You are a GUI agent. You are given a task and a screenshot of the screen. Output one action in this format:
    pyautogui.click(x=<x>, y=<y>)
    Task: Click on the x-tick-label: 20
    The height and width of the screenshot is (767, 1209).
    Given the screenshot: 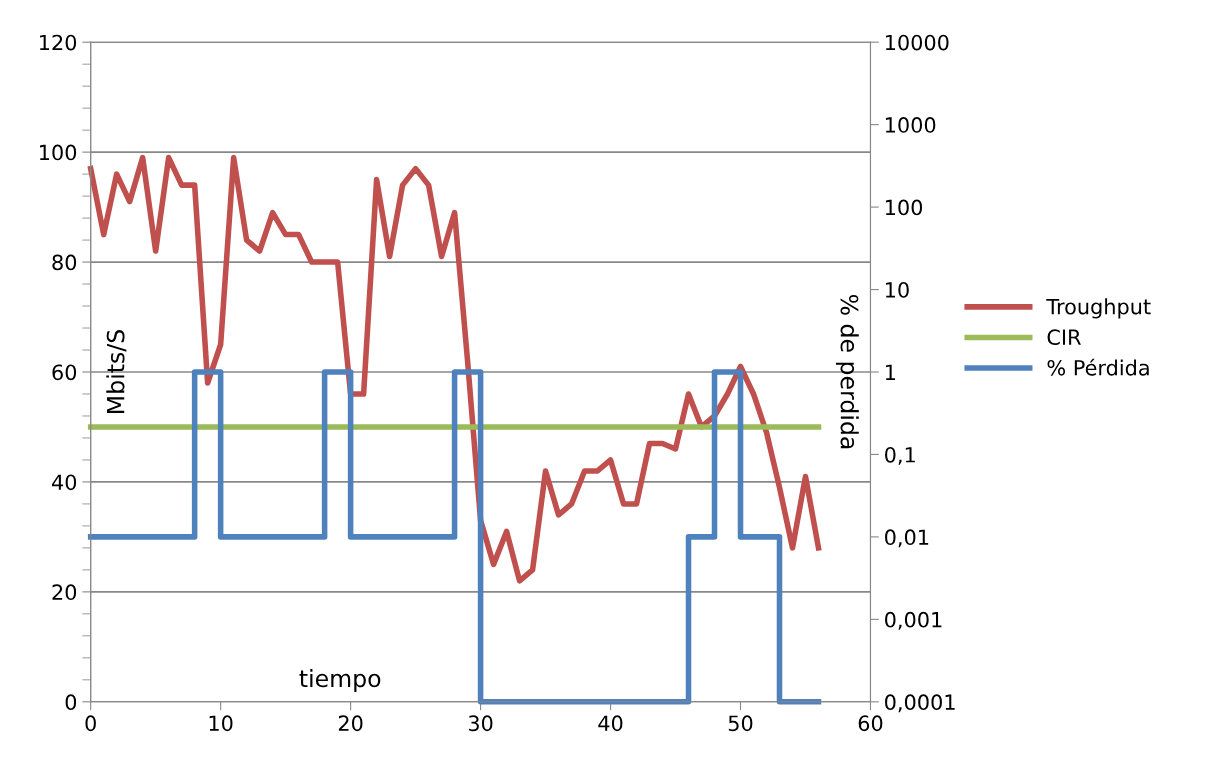 What is the action you would take?
    pyautogui.click(x=350, y=723)
    